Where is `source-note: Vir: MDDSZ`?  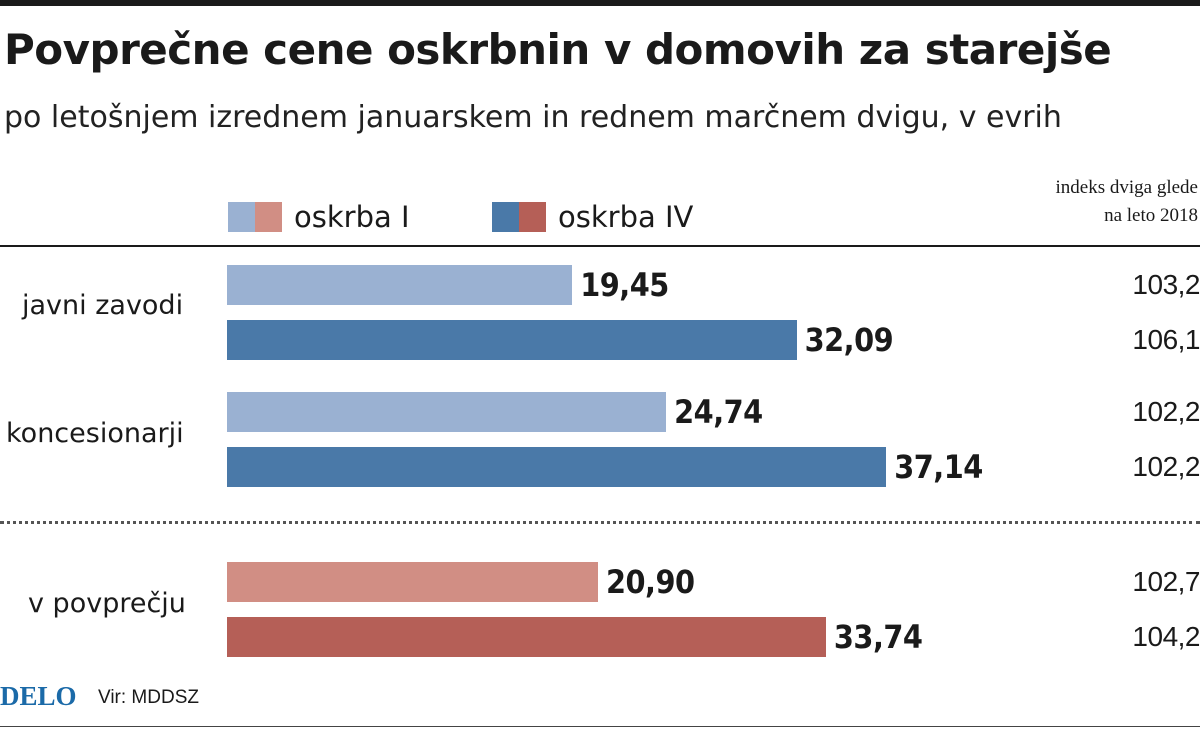 source-note: Vir: MDDSZ is located at coordinates (148, 697).